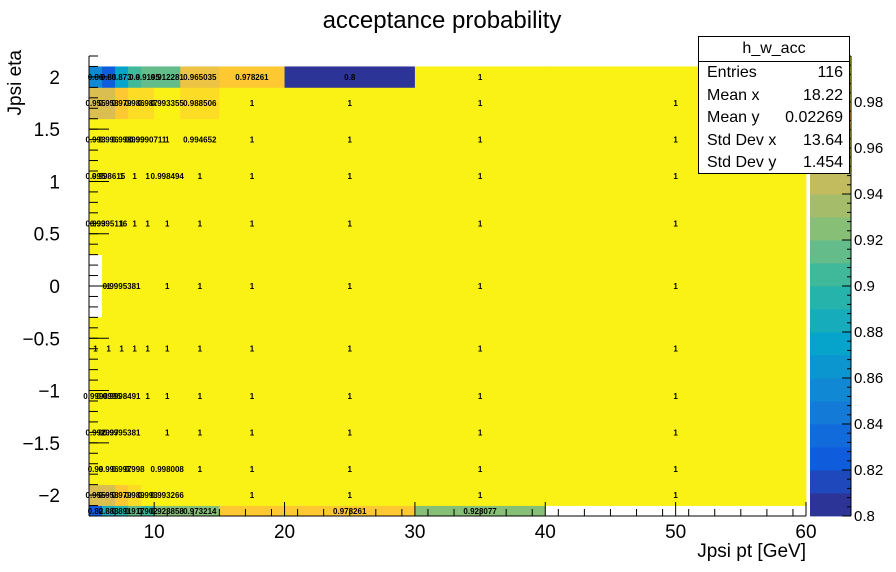  Describe the element at coordinates (147, 77) in the screenshot. I see `cell-value-label: 0.9195` at that location.